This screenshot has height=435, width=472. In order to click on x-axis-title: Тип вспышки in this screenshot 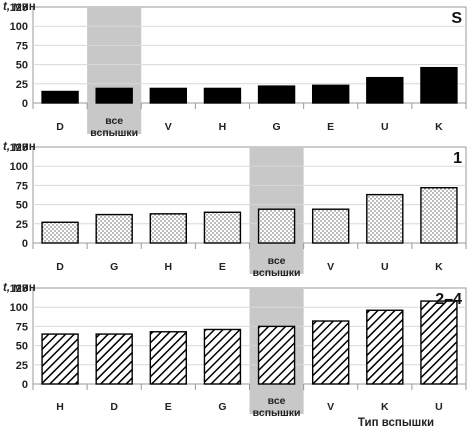, I will do `click(396, 423)`.